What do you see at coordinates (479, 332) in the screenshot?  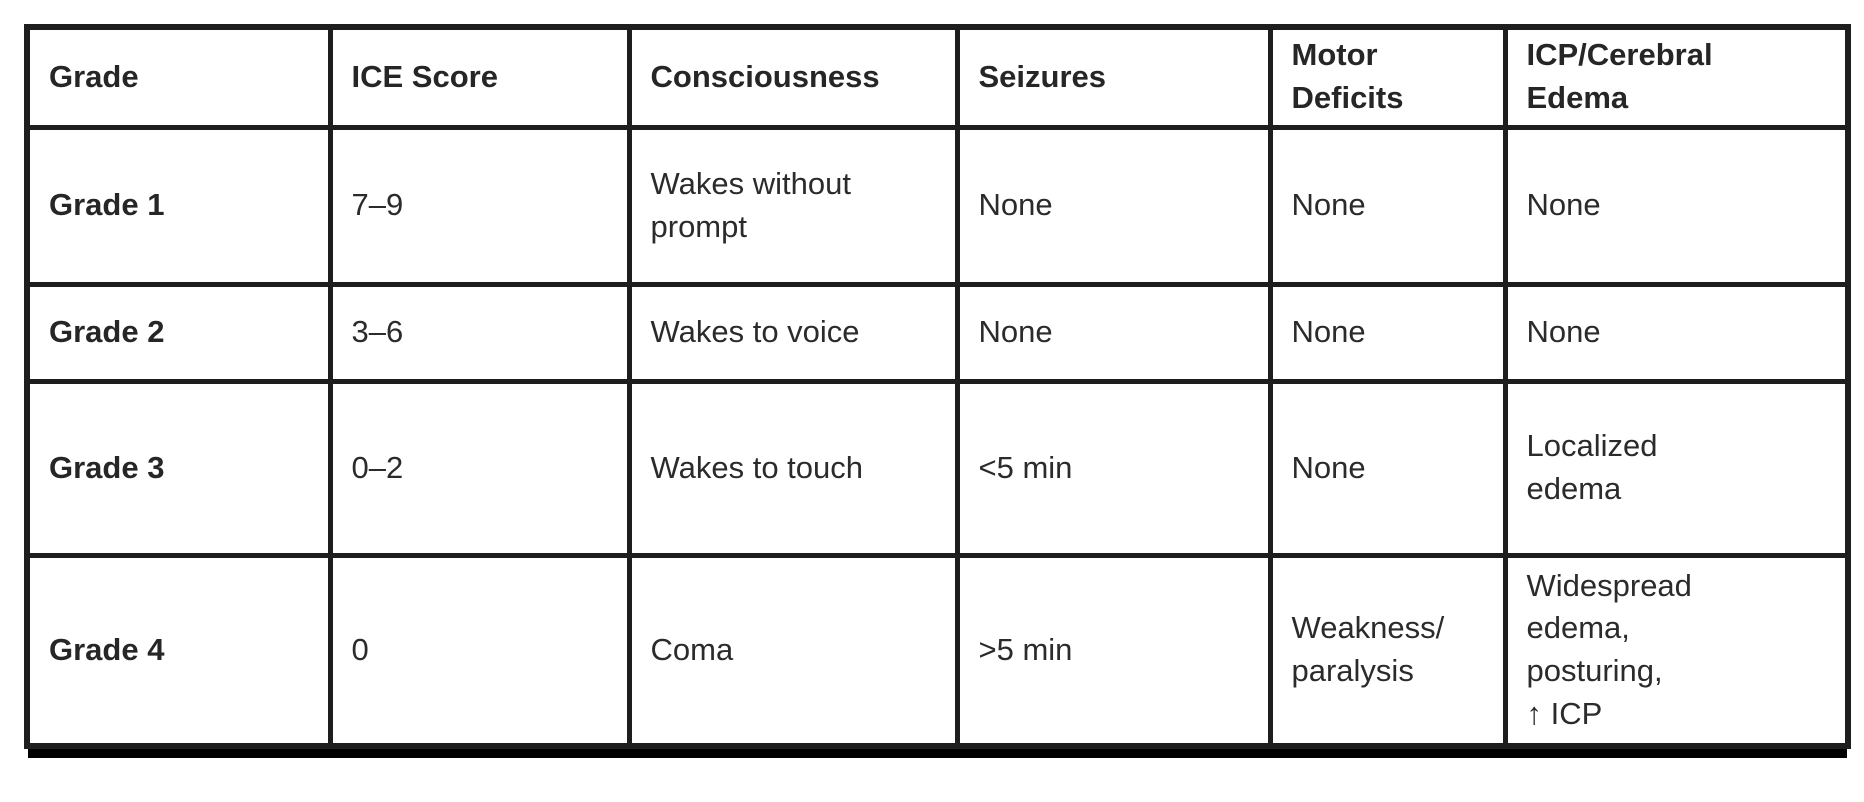 I see `cell-ice-score: 3–6` at bounding box center [479, 332].